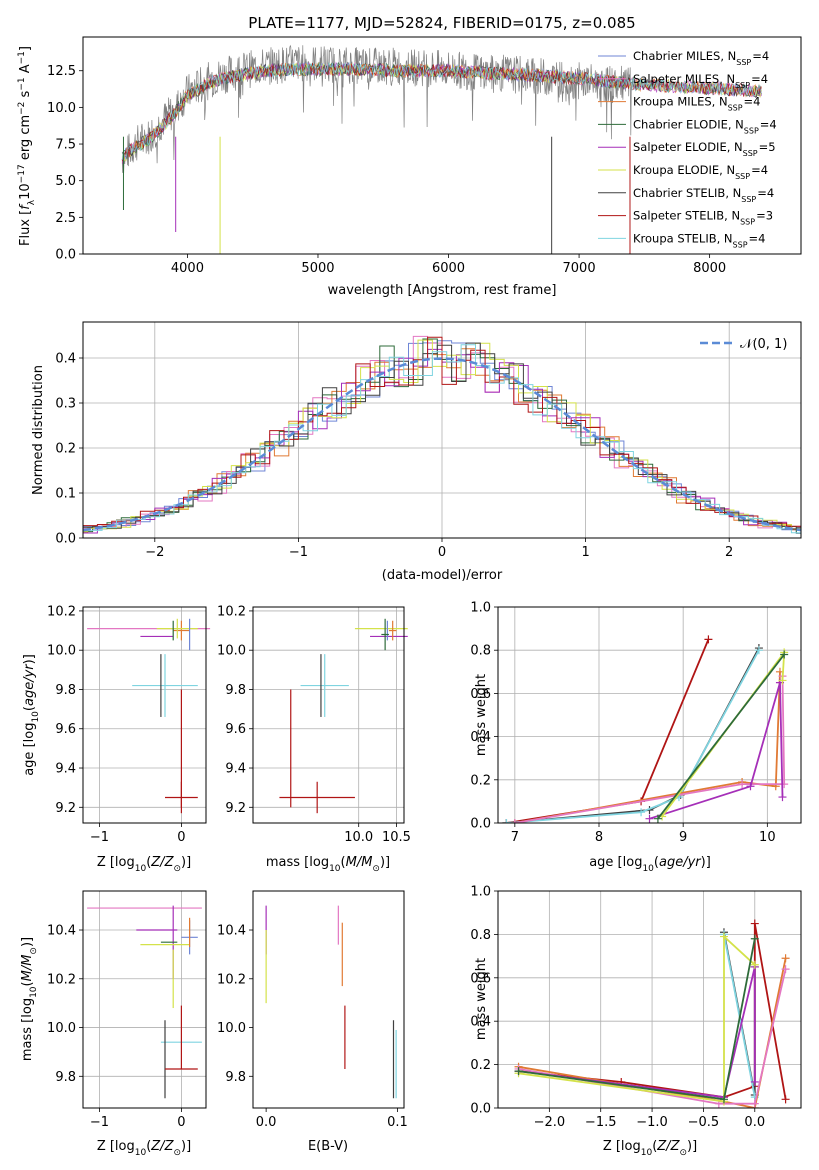 This screenshot has height=1170, width=819. I want to click on observed-spectrum, so click(376, 109).